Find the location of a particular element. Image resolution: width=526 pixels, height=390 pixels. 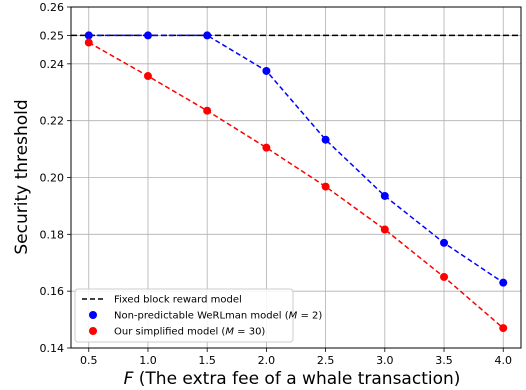

x-tick-label-0: 0.5 is located at coordinates (89, 360).